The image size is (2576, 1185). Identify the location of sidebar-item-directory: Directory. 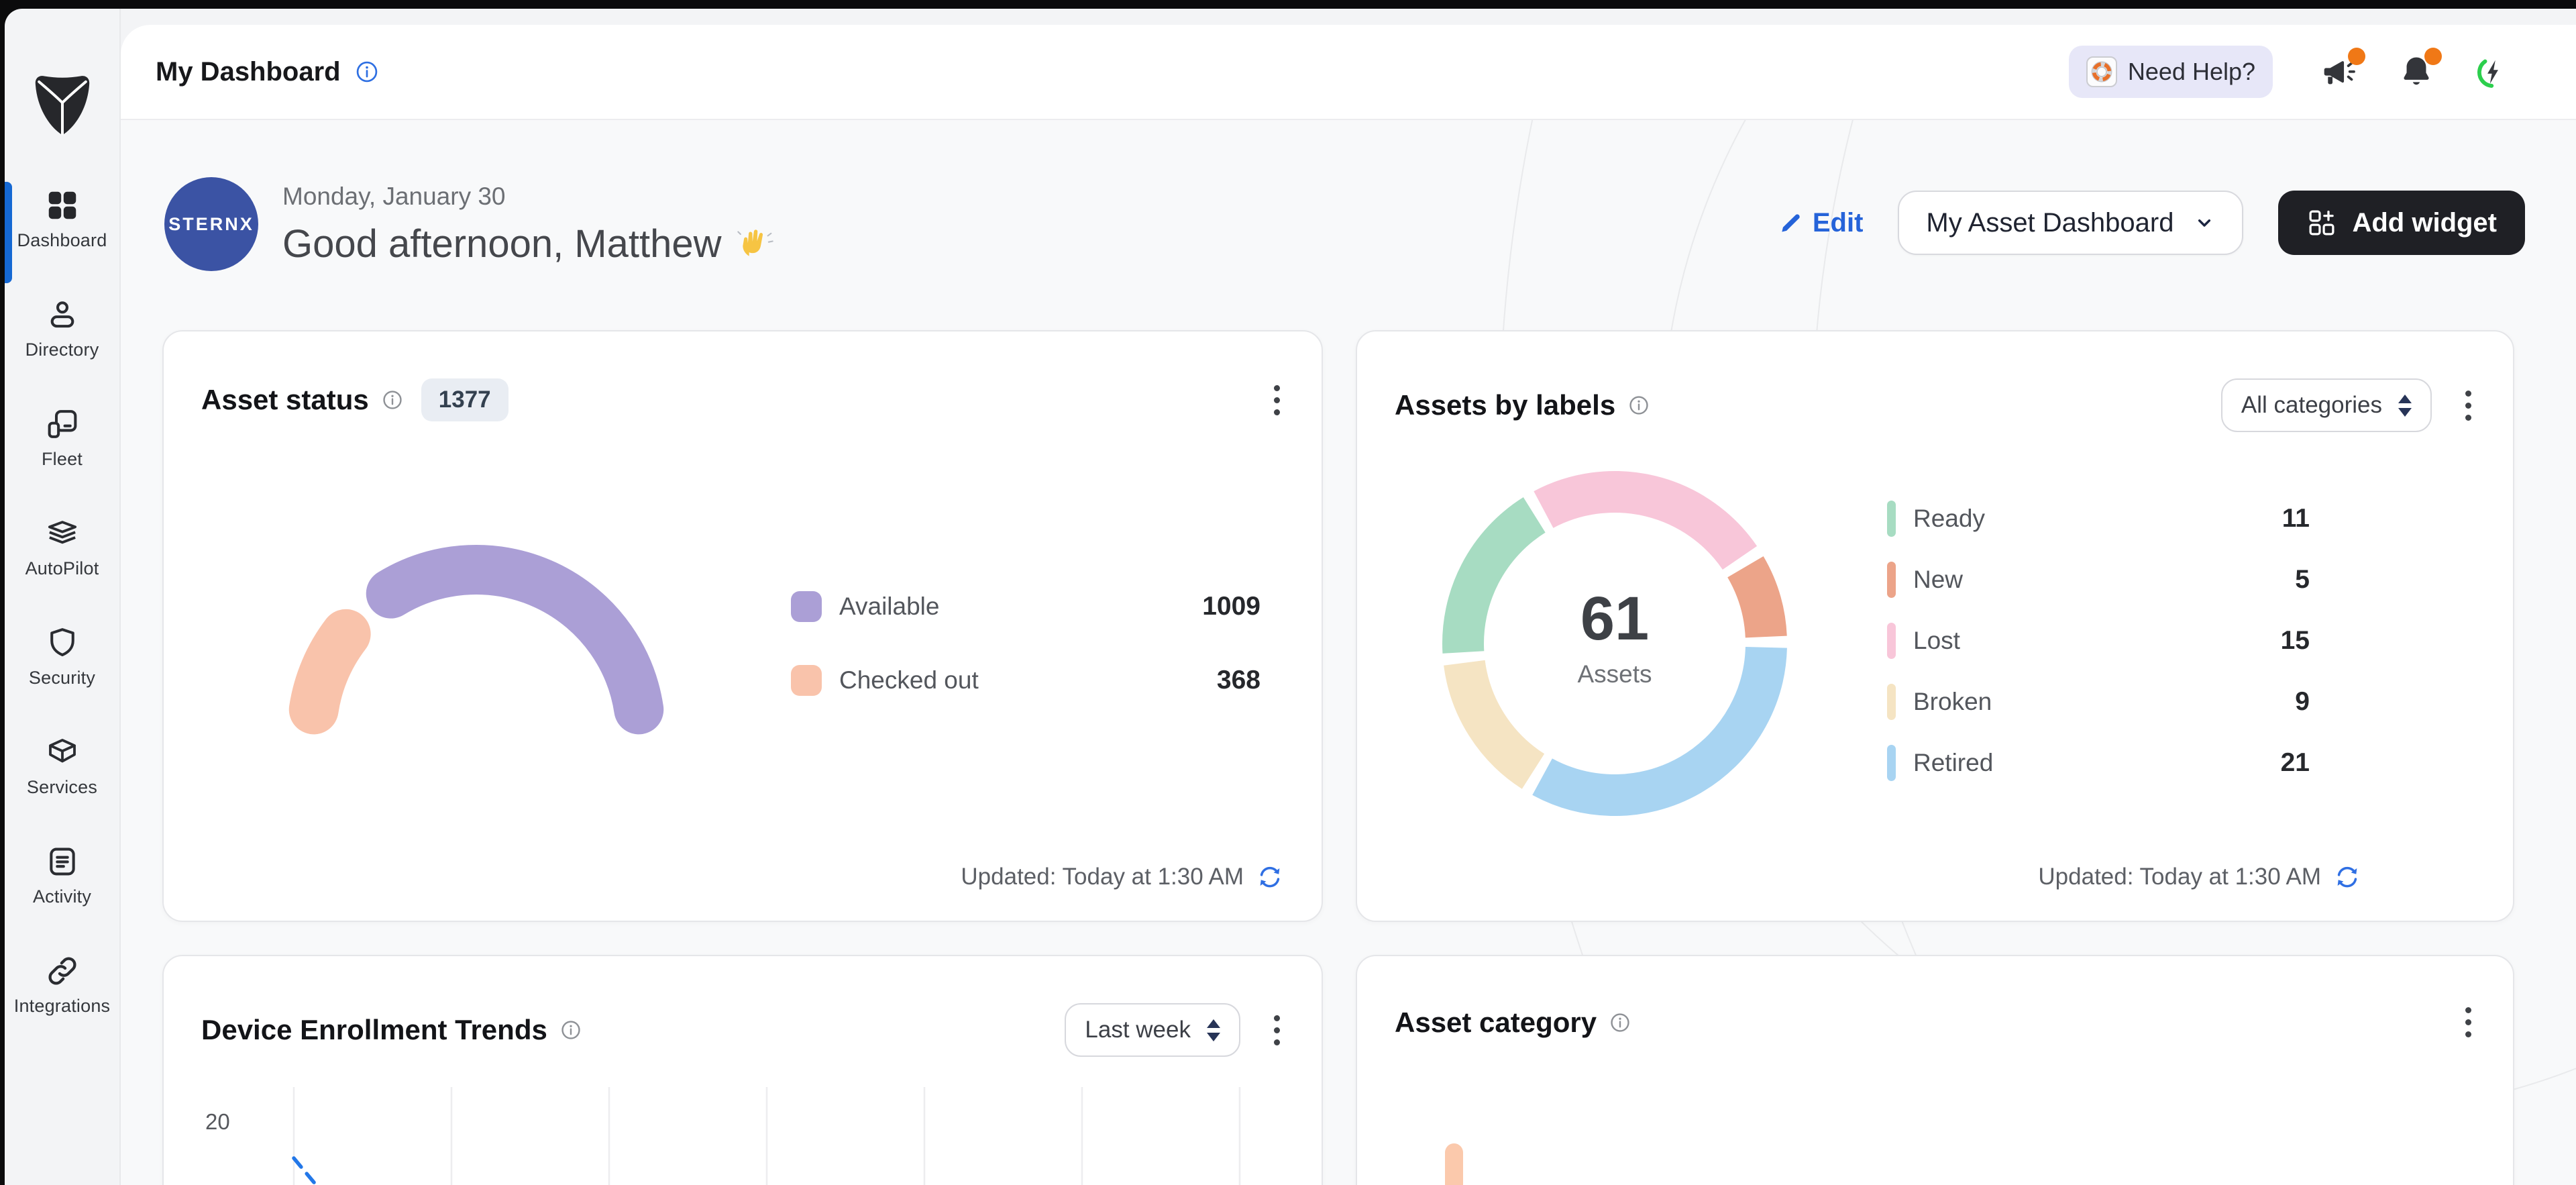
(62, 342).